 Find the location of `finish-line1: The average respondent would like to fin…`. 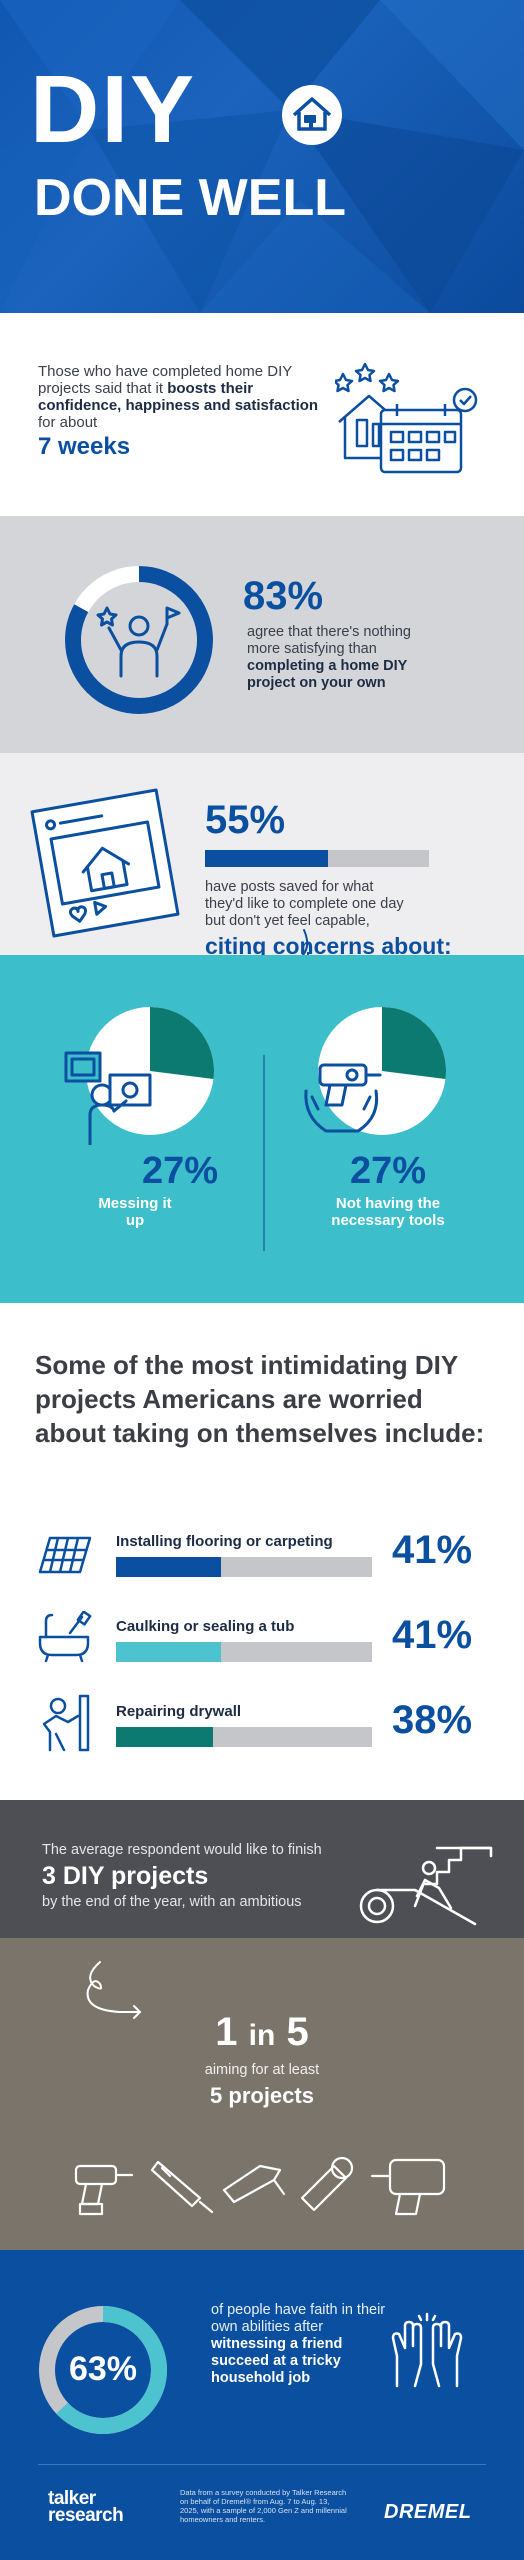

finish-line1: The average respondent would like to fin… is located at coordinates (182, 1850).